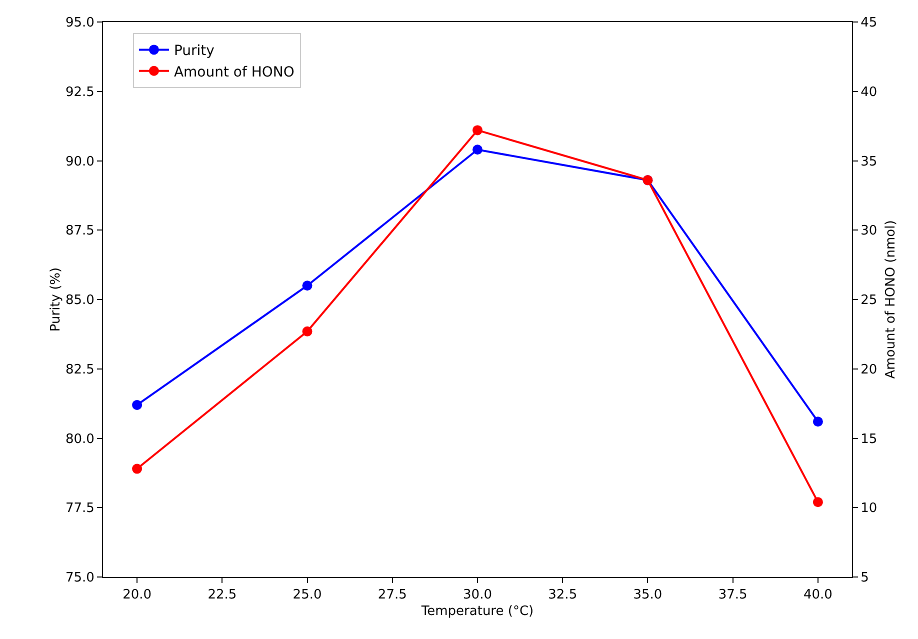  I want to click on x-tick-label: 32.5, so click(563, 595).